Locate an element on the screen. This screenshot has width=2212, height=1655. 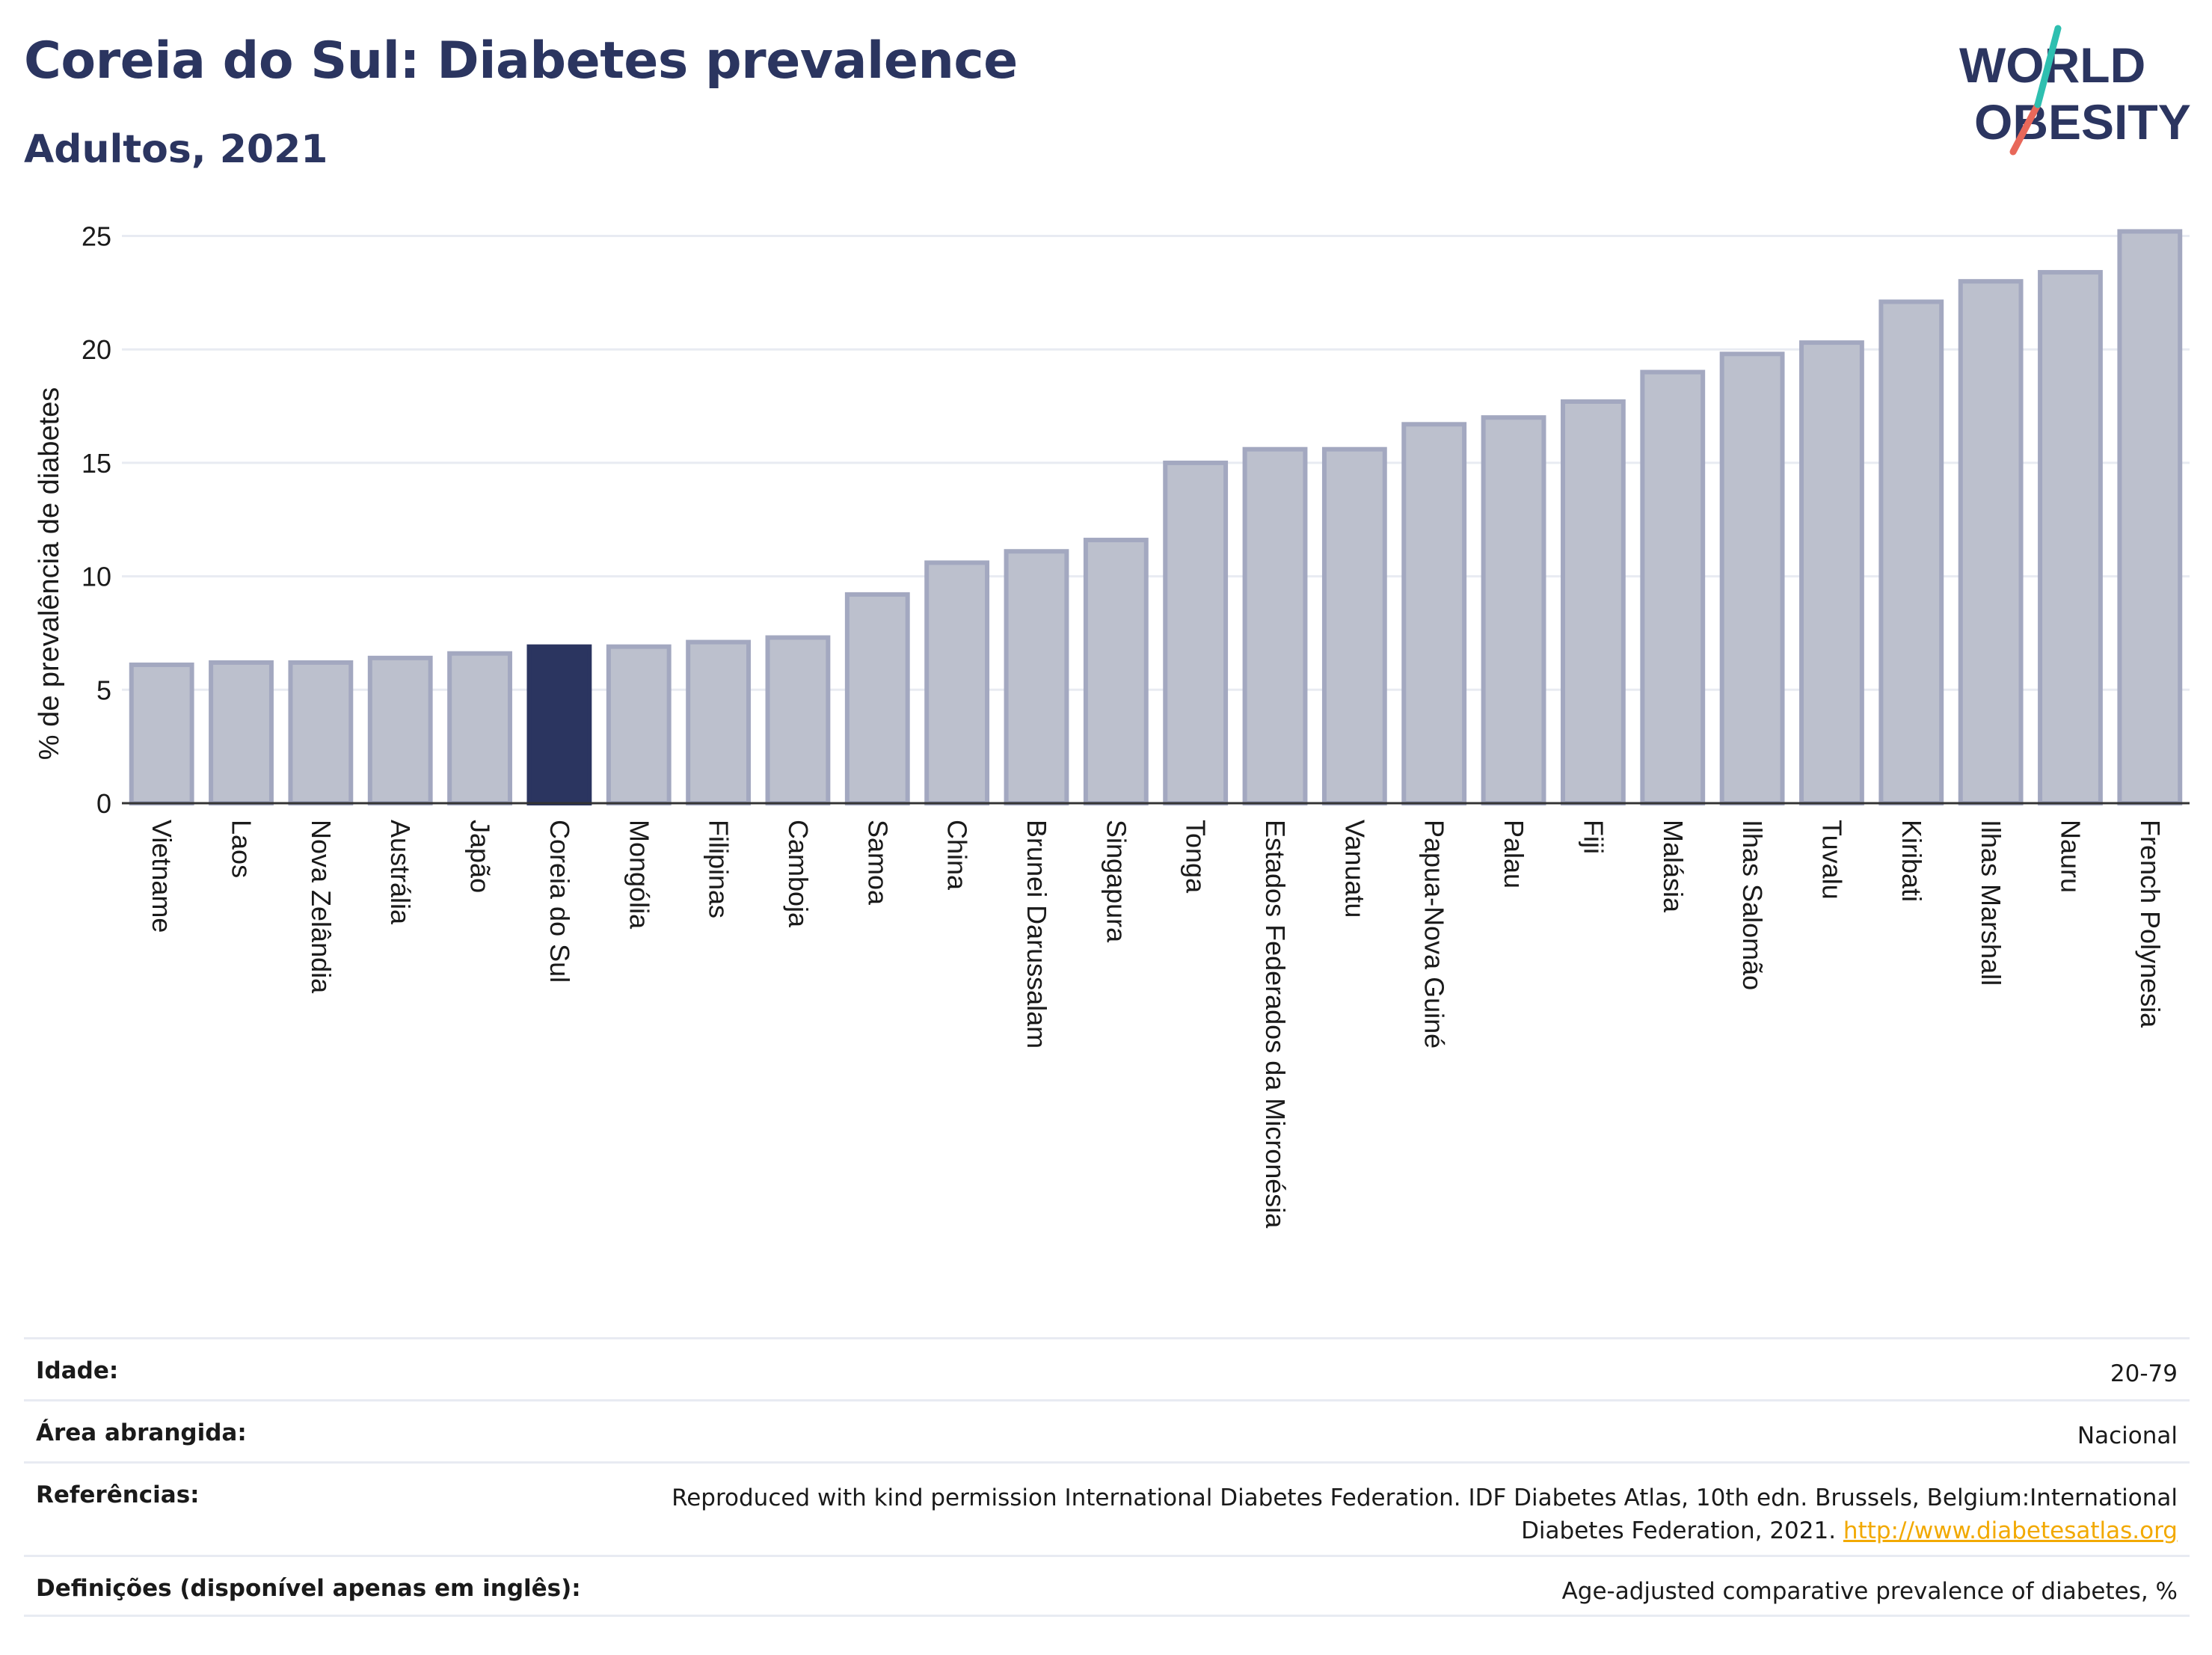
diabetes-atlas-link: http://www.diabetesatlas.org is located at coordinates (2010, 1530).